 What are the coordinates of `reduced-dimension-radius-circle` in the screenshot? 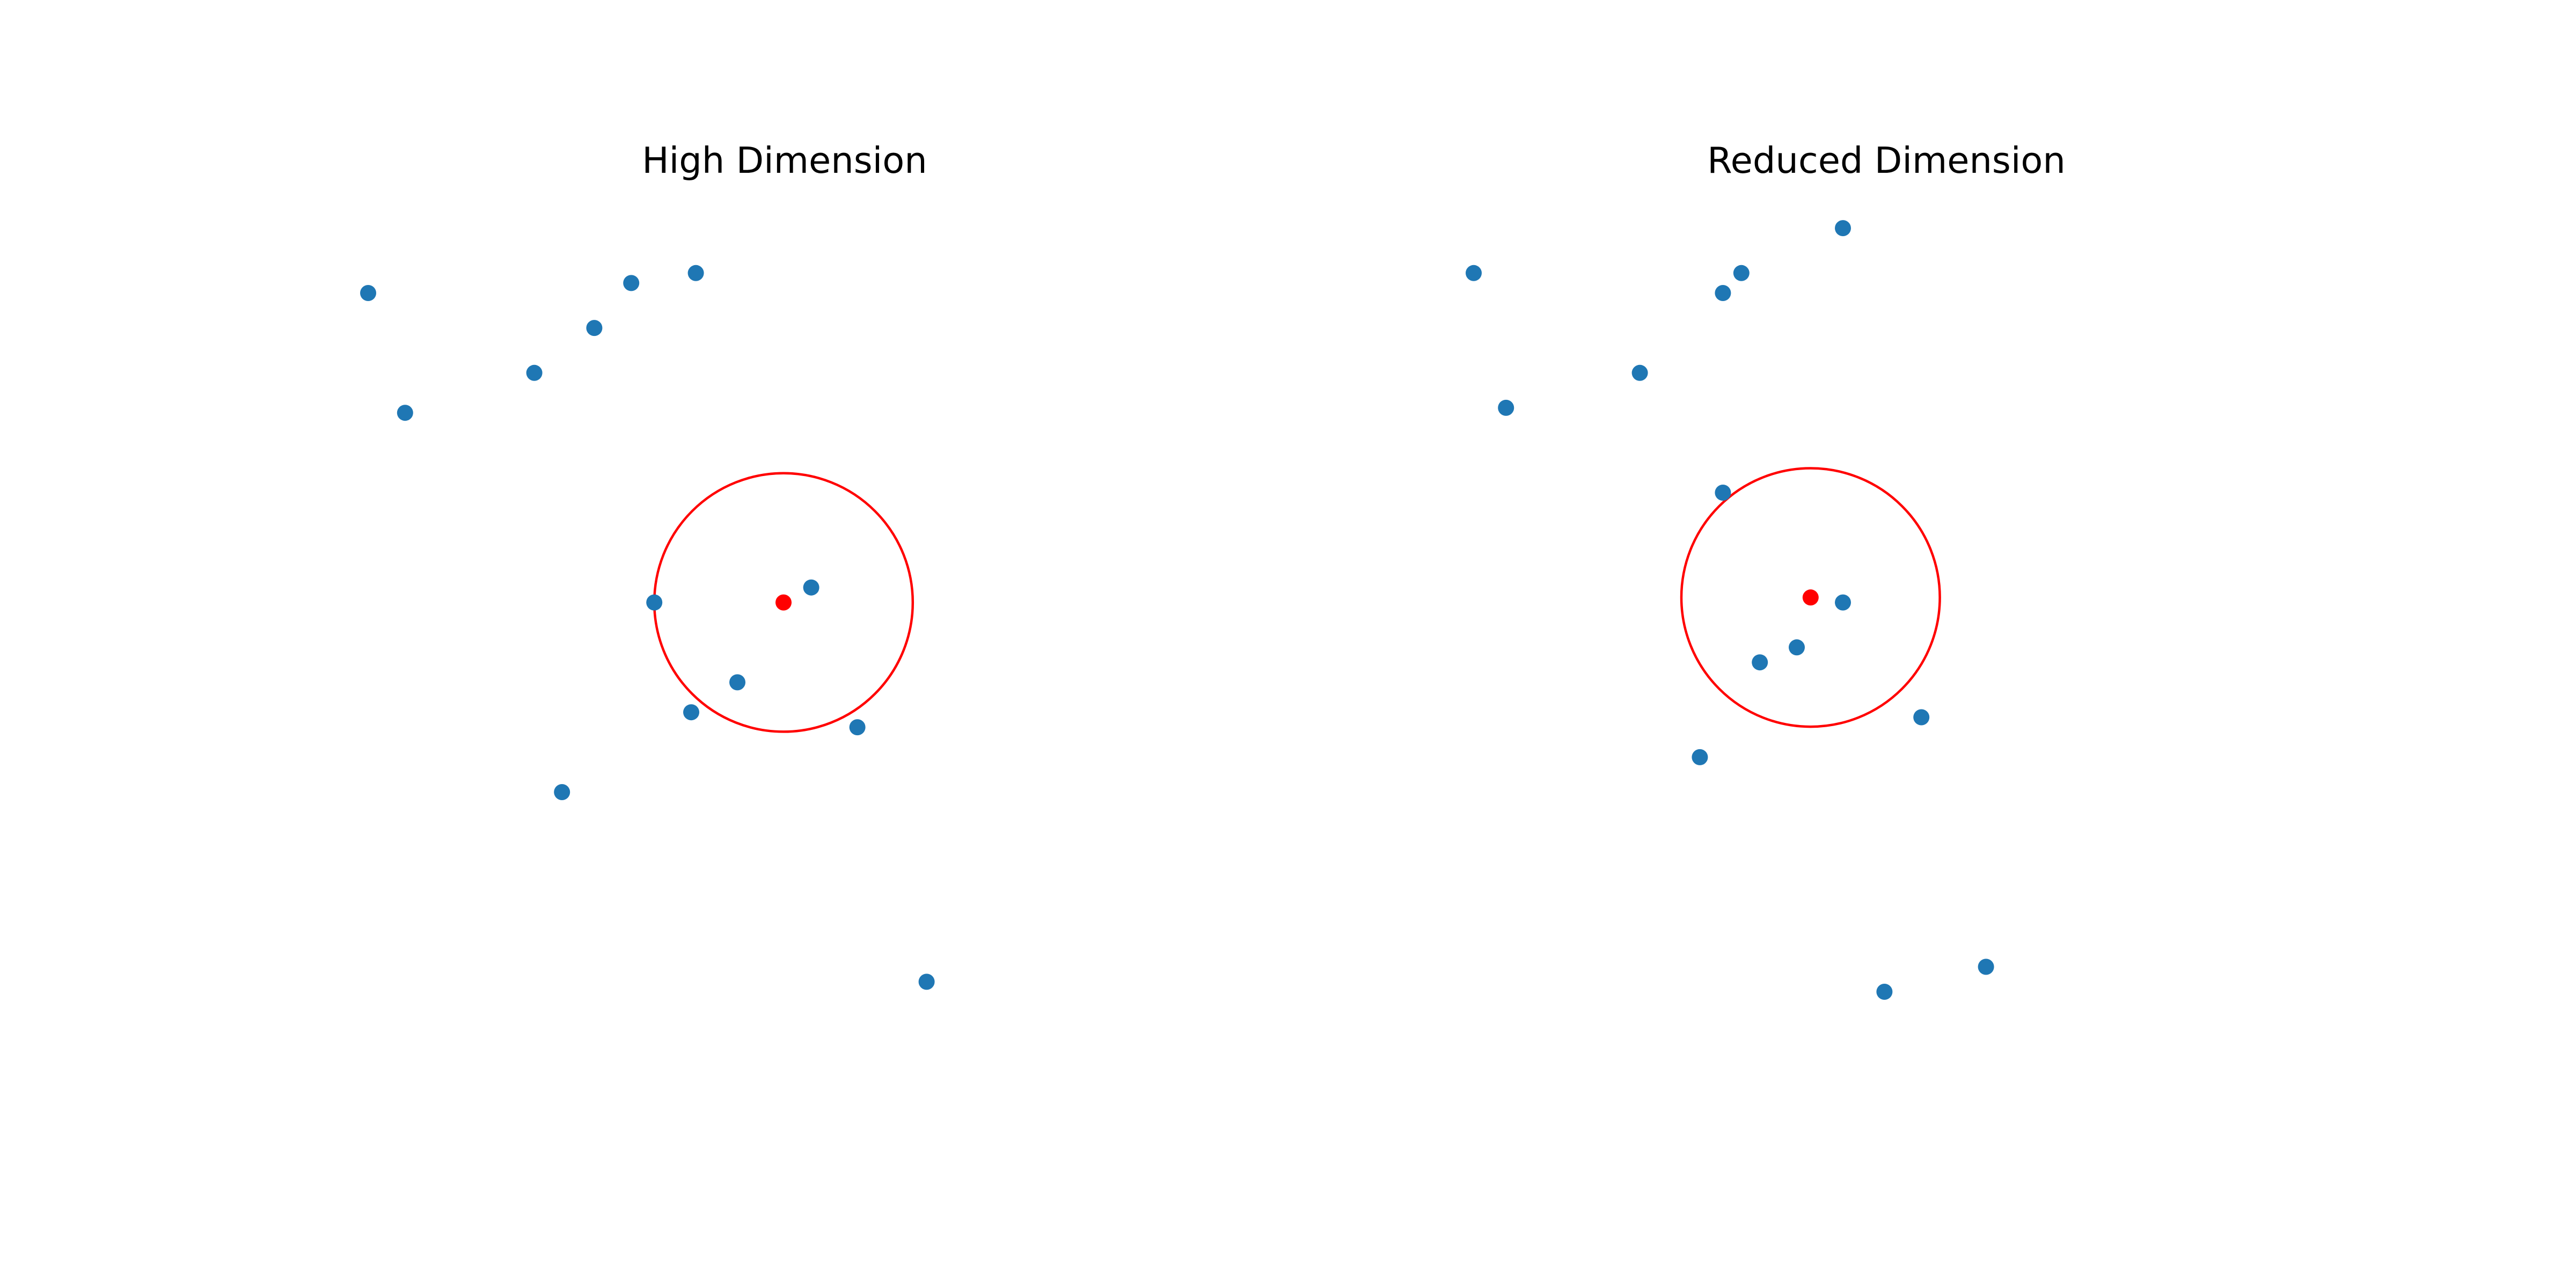 It's located at (1810, 597).